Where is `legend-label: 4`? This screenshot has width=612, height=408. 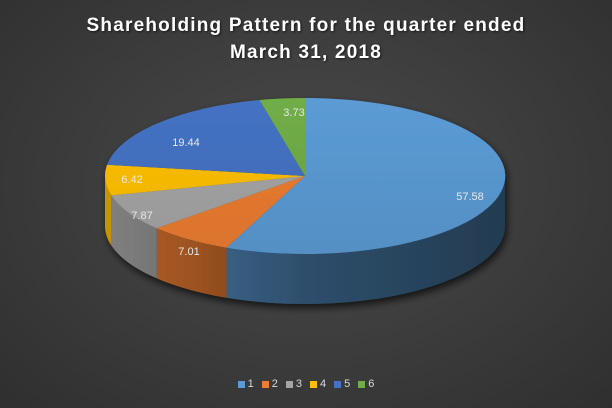 legend-label: 4 is located at coordinates (323, 384).